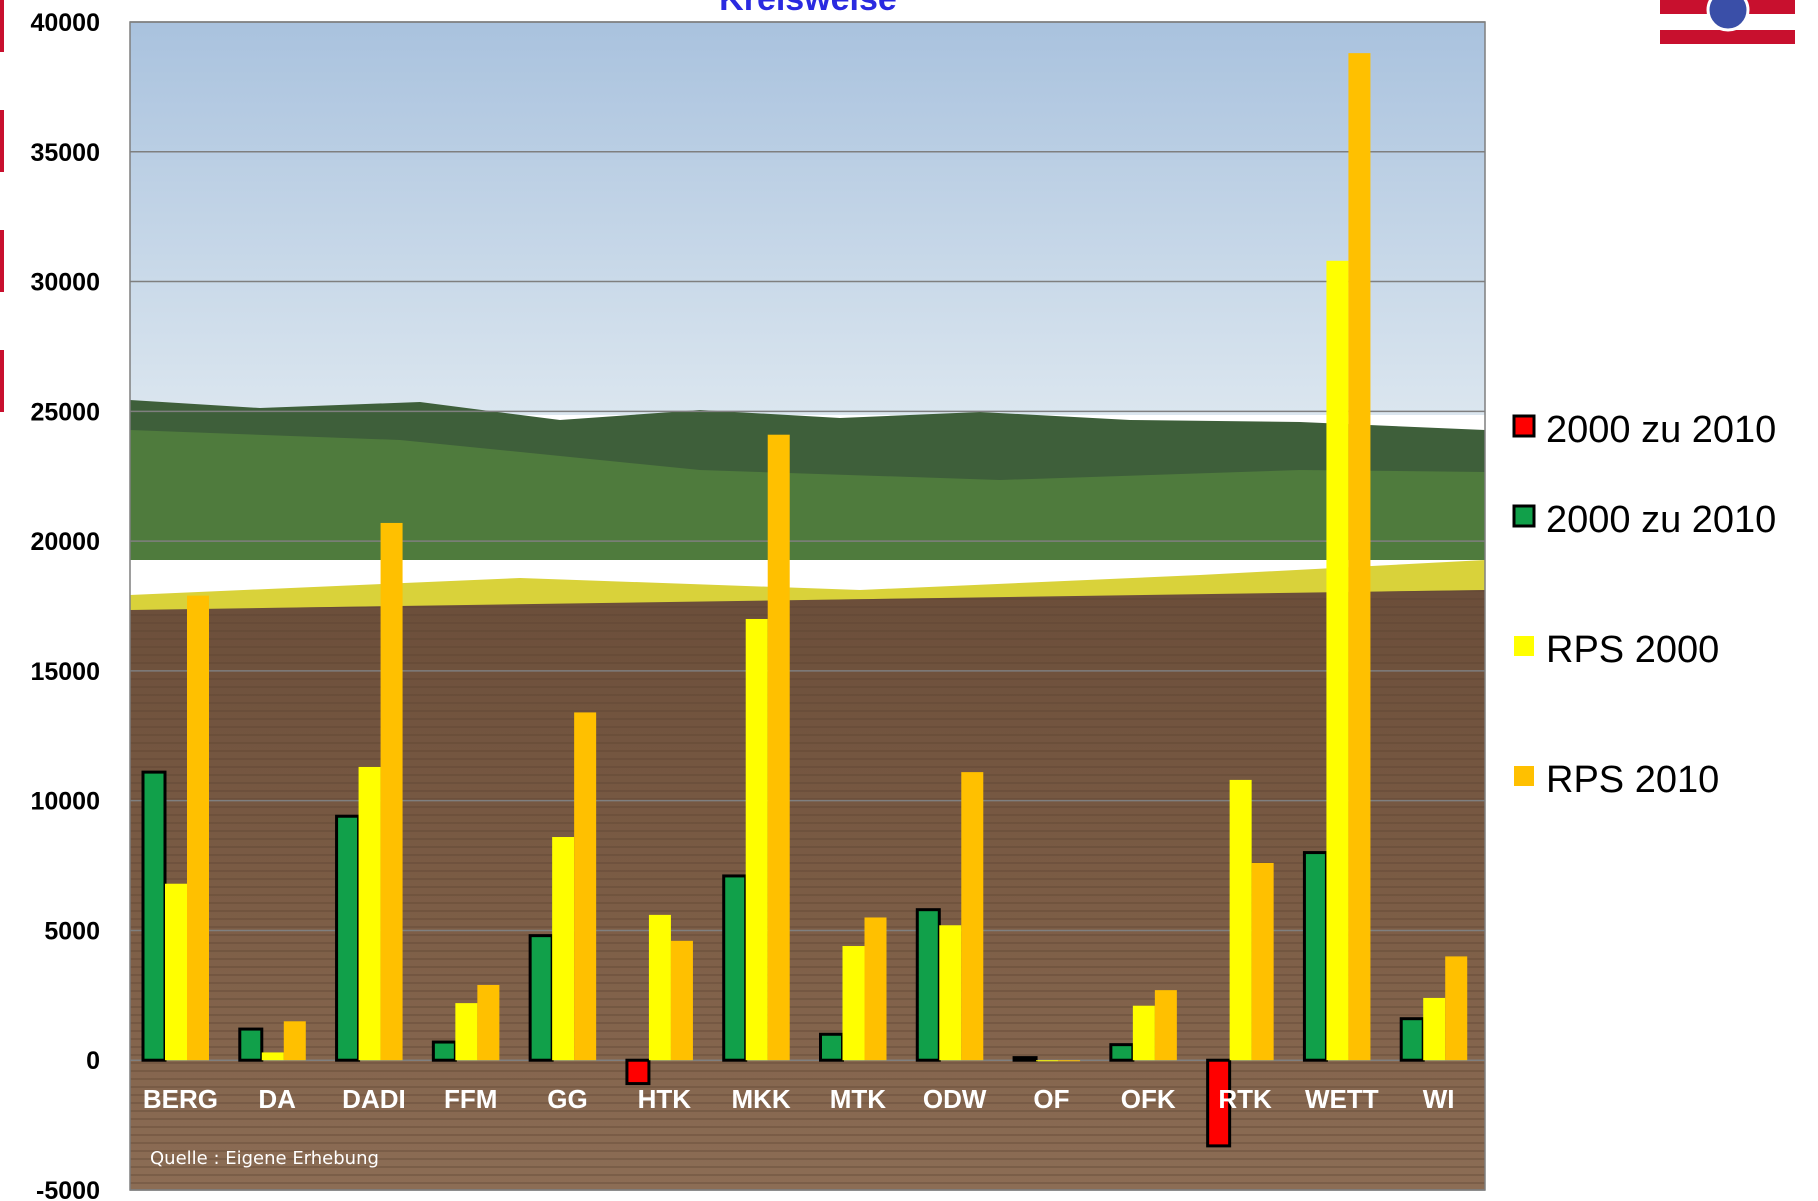 The width and height of the screenshot is (1818, 1201). Describe the element at coordinates (65, 672) in the screenshot. I see `y-tick-label: 15000` at that location.